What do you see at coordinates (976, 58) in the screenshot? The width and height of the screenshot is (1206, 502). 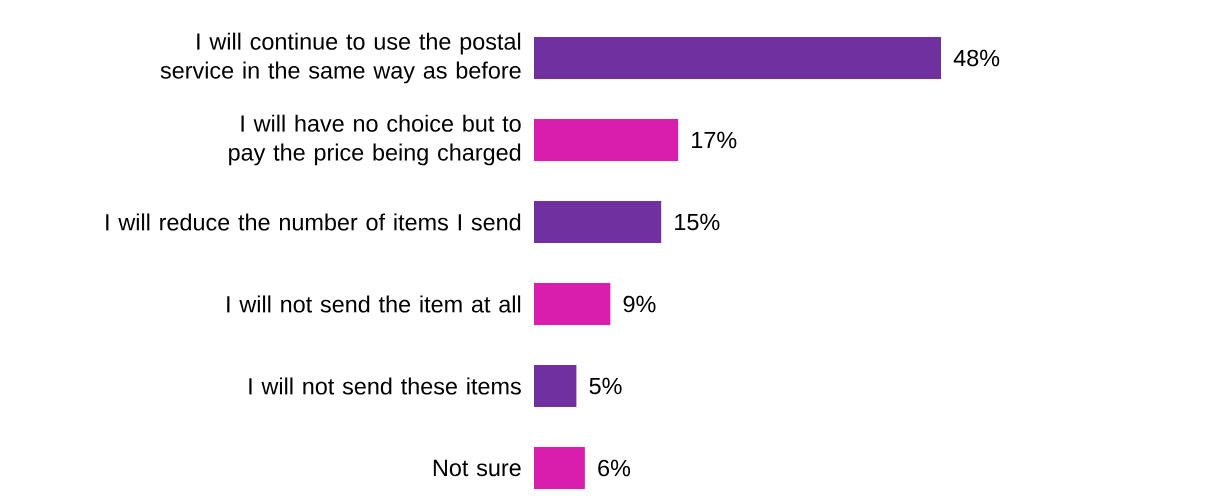 I see `data-label: 48%` at bounding box center [976, 58].